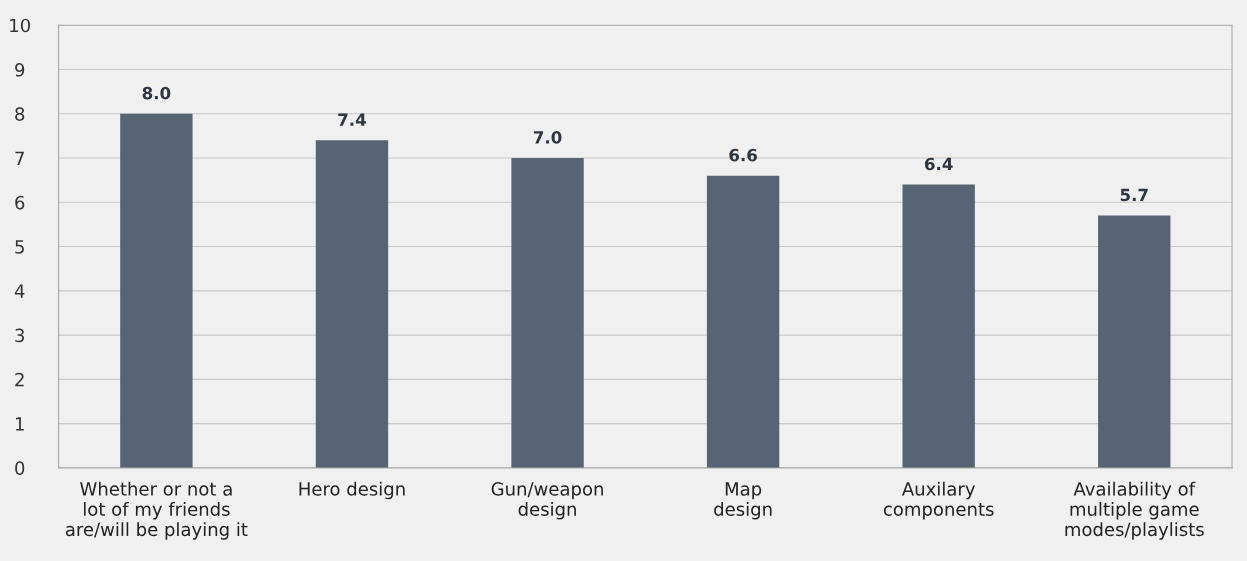  What do you see at coordinates (938, 164) in the screenshot?
I see `data-label: 6.4` at bounding box center [938, 164].